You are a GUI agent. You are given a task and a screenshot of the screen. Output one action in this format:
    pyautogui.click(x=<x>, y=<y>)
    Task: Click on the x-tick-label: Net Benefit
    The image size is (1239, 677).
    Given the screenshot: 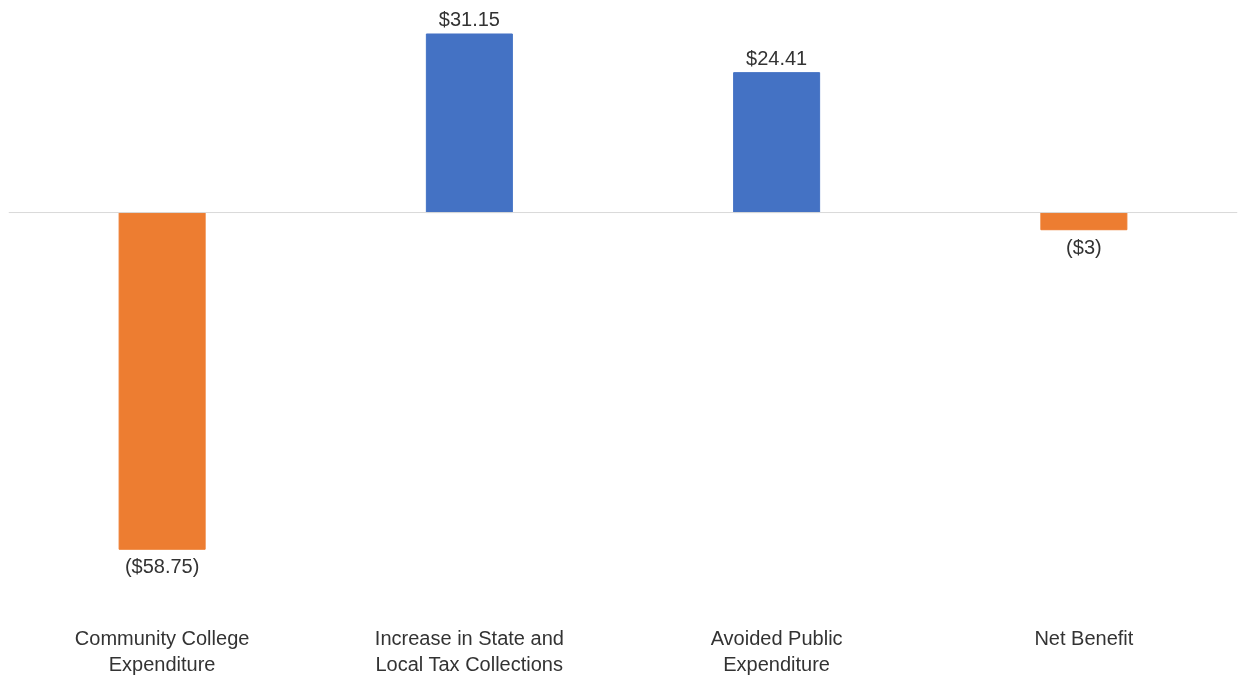 What is the action you would take?
    pyautogui.click(x=1084, y=637)
    